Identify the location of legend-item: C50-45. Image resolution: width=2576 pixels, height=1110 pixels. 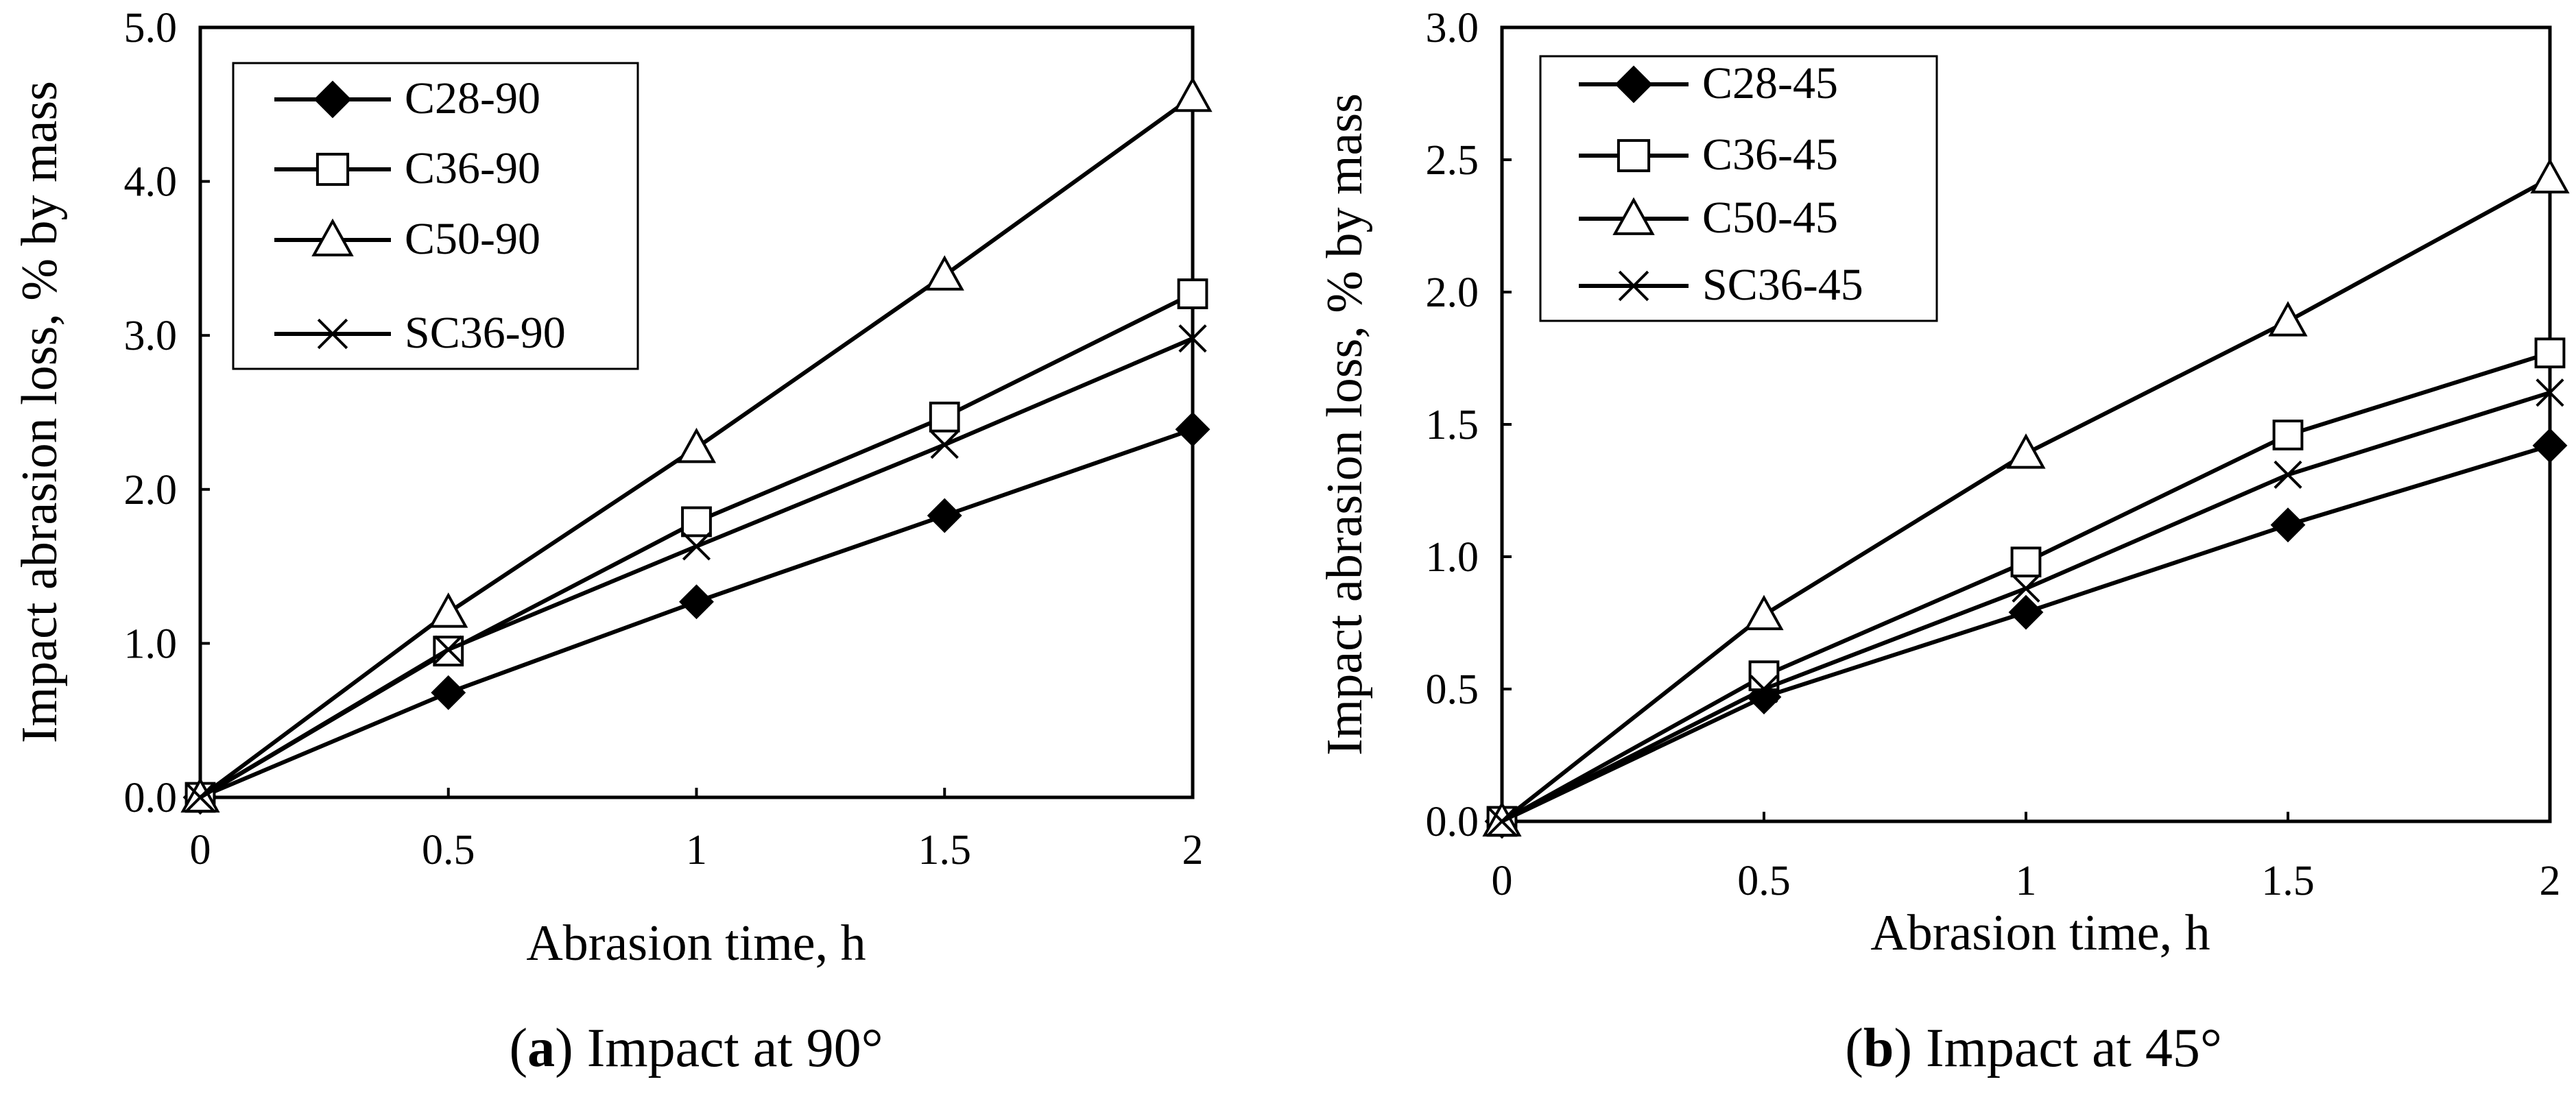
(1708, 218).